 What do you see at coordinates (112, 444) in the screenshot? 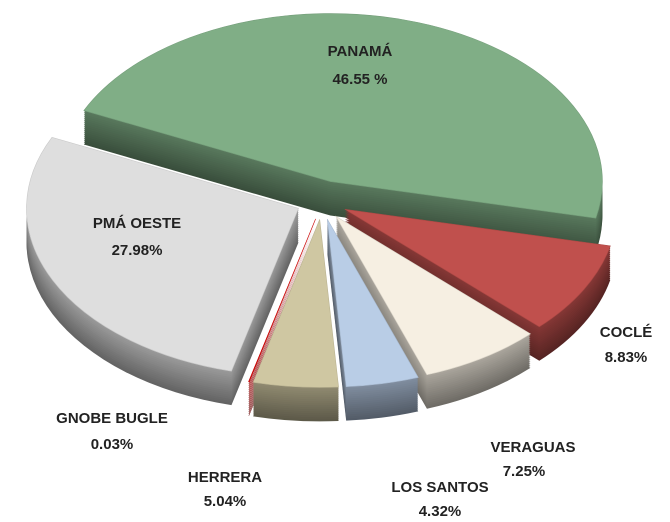
I see `slice-value-label: 0.03%` at bounding box center [112, 444].